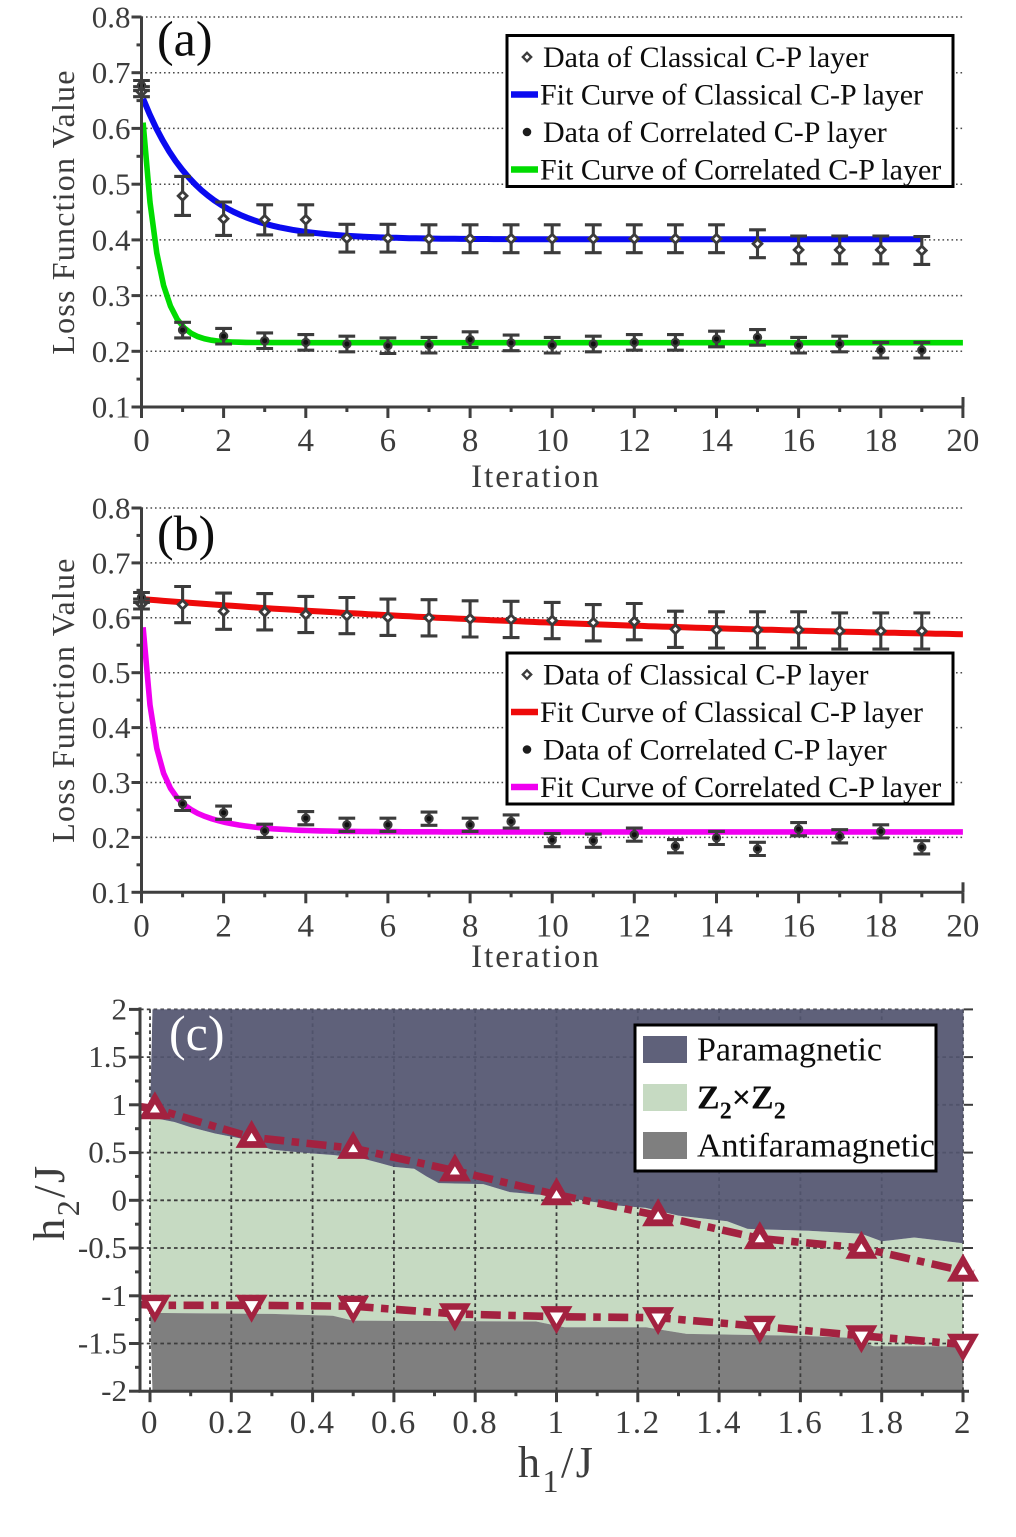  I want to click on svg-text: (a), so click(185, 39).